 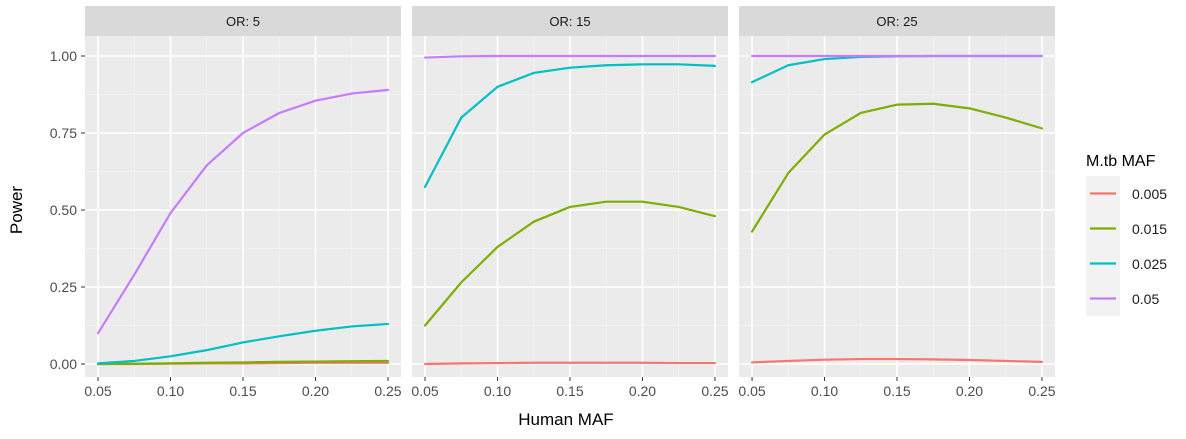 What do you see at coordinates (16, 210) in the screenshot?
I see `y-axis-label: Power` at bounding box center [16, 210].